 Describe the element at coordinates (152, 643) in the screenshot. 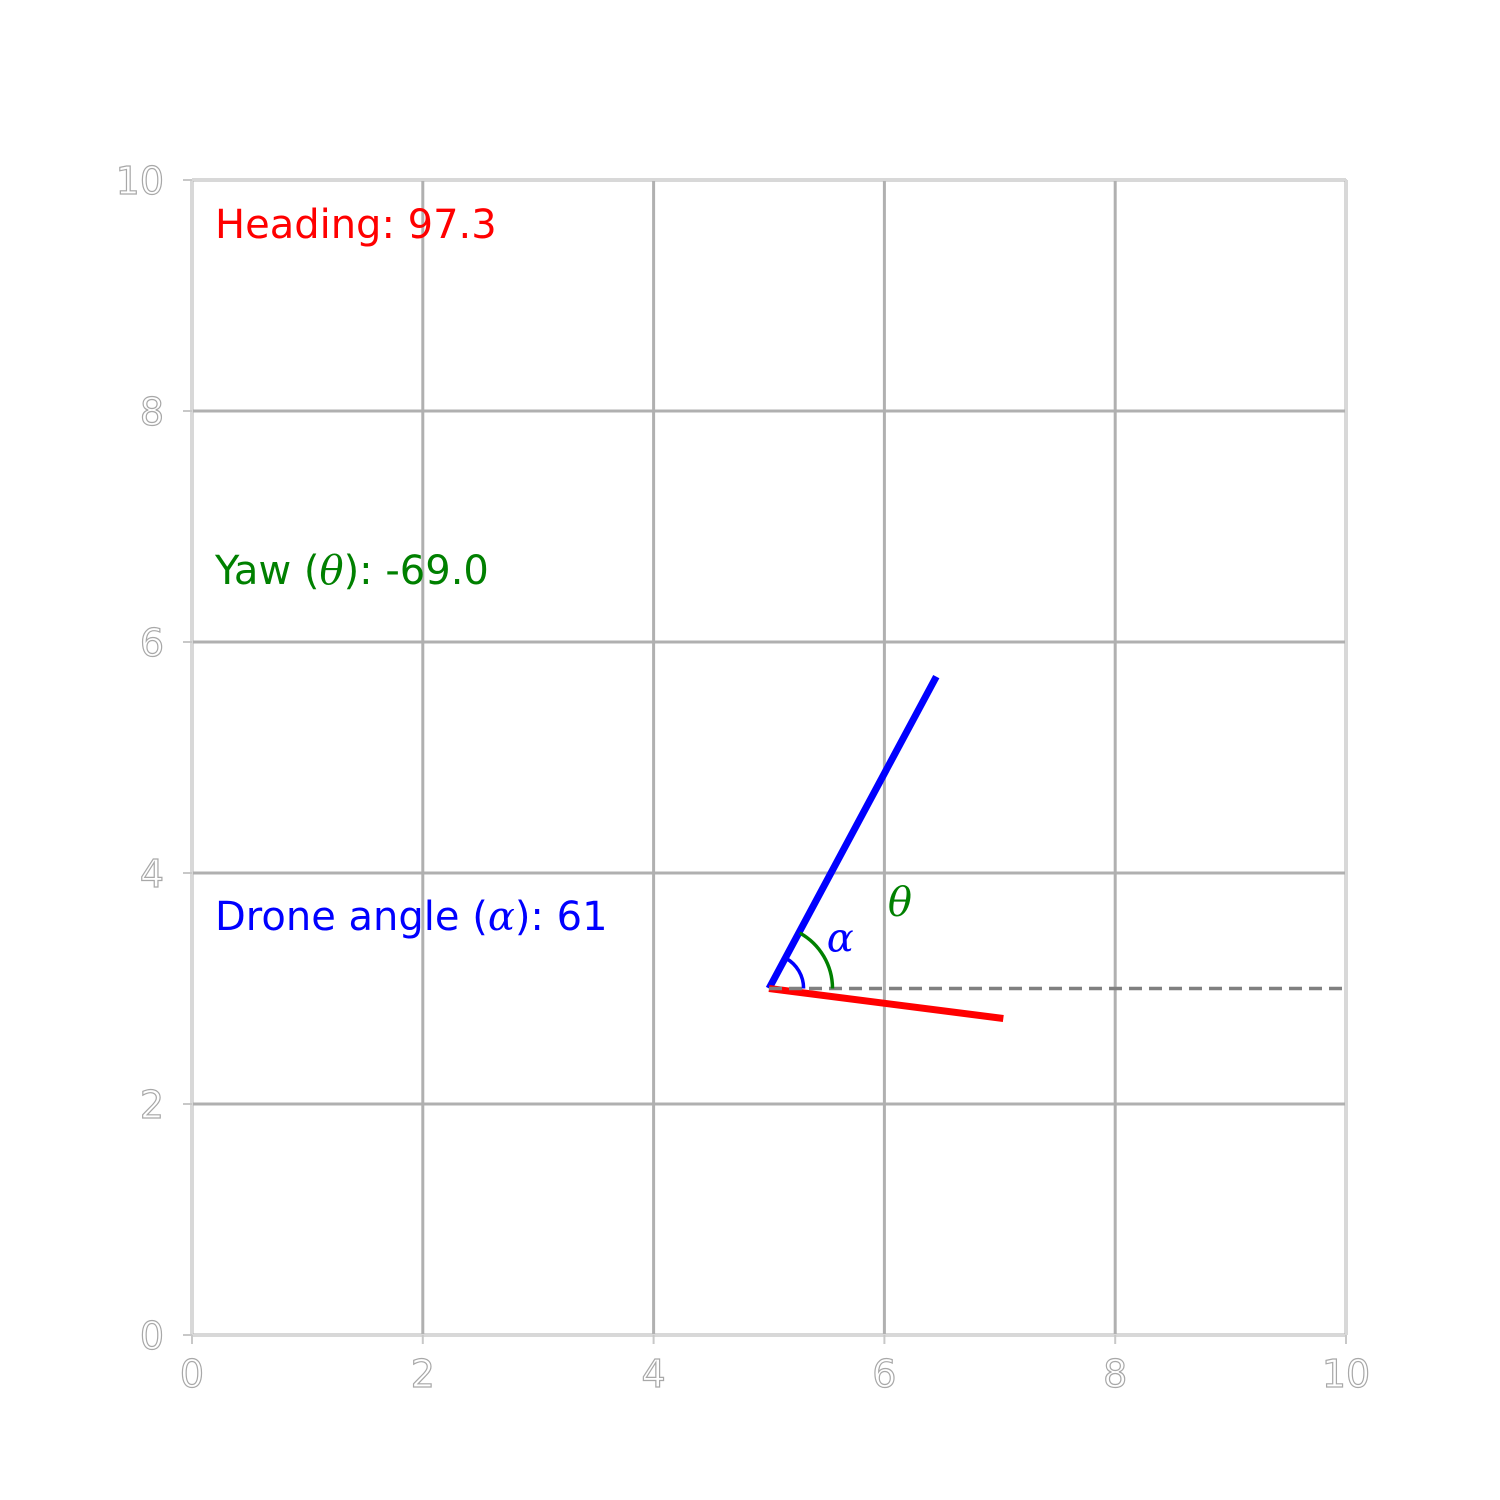

I see `y-tick-label: 6` at that location.